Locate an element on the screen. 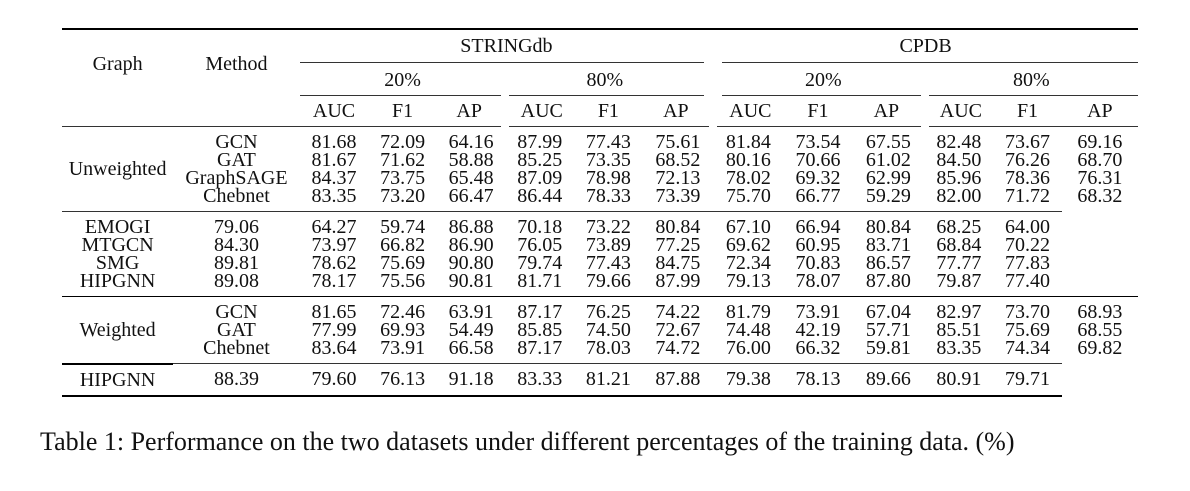  value-cell: 85.96 is located at coordinates (959, 178).